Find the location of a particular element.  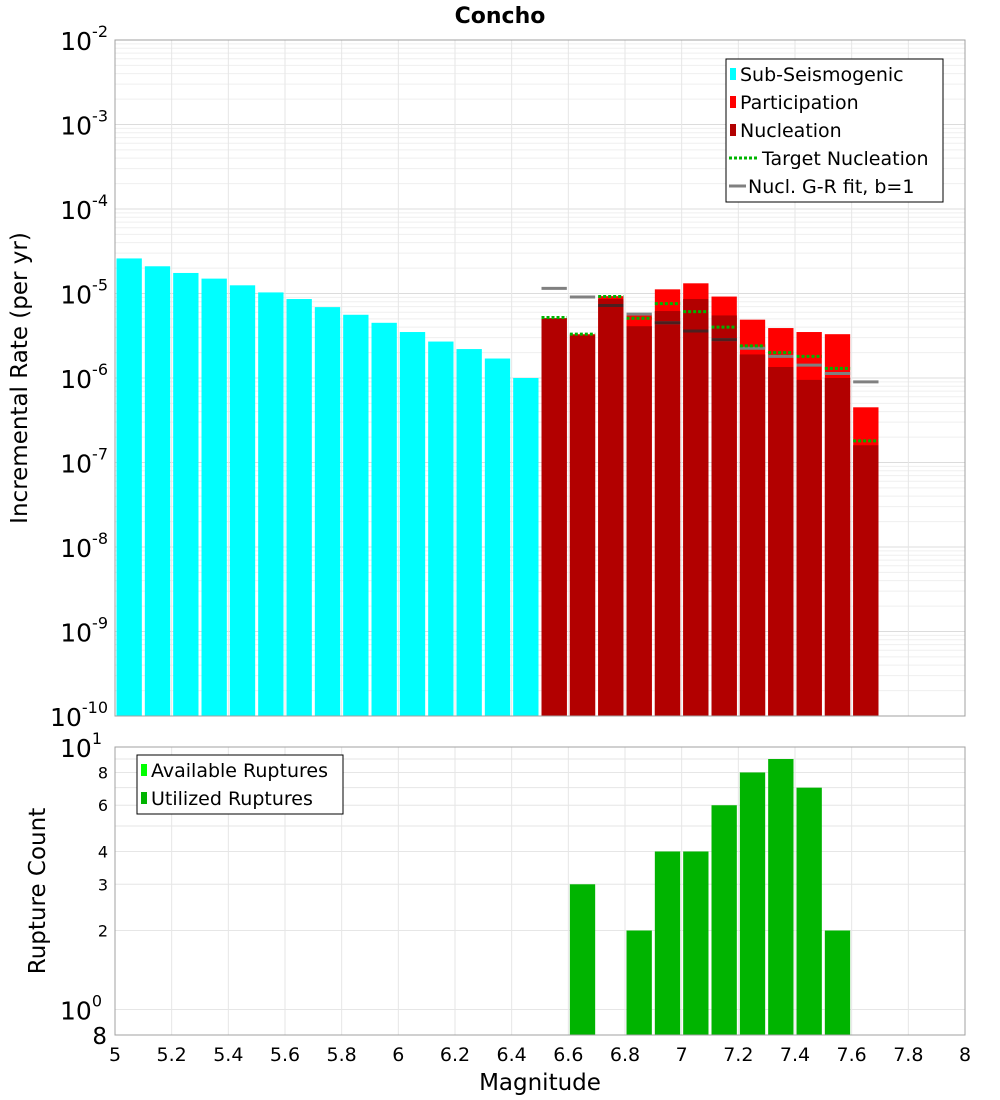

x-tick-label: 5.6 is located at coordinates (285, 1055).